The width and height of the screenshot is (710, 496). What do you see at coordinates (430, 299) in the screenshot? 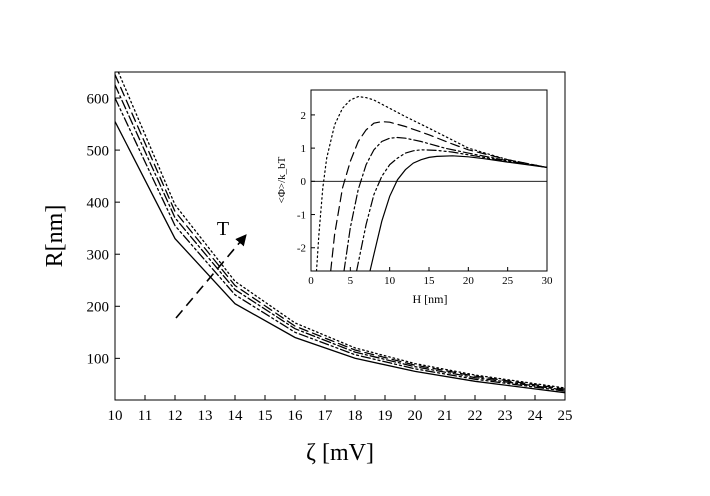
I see `inset-x-axis-label: H [nm]` at bounding box center [430, 299].